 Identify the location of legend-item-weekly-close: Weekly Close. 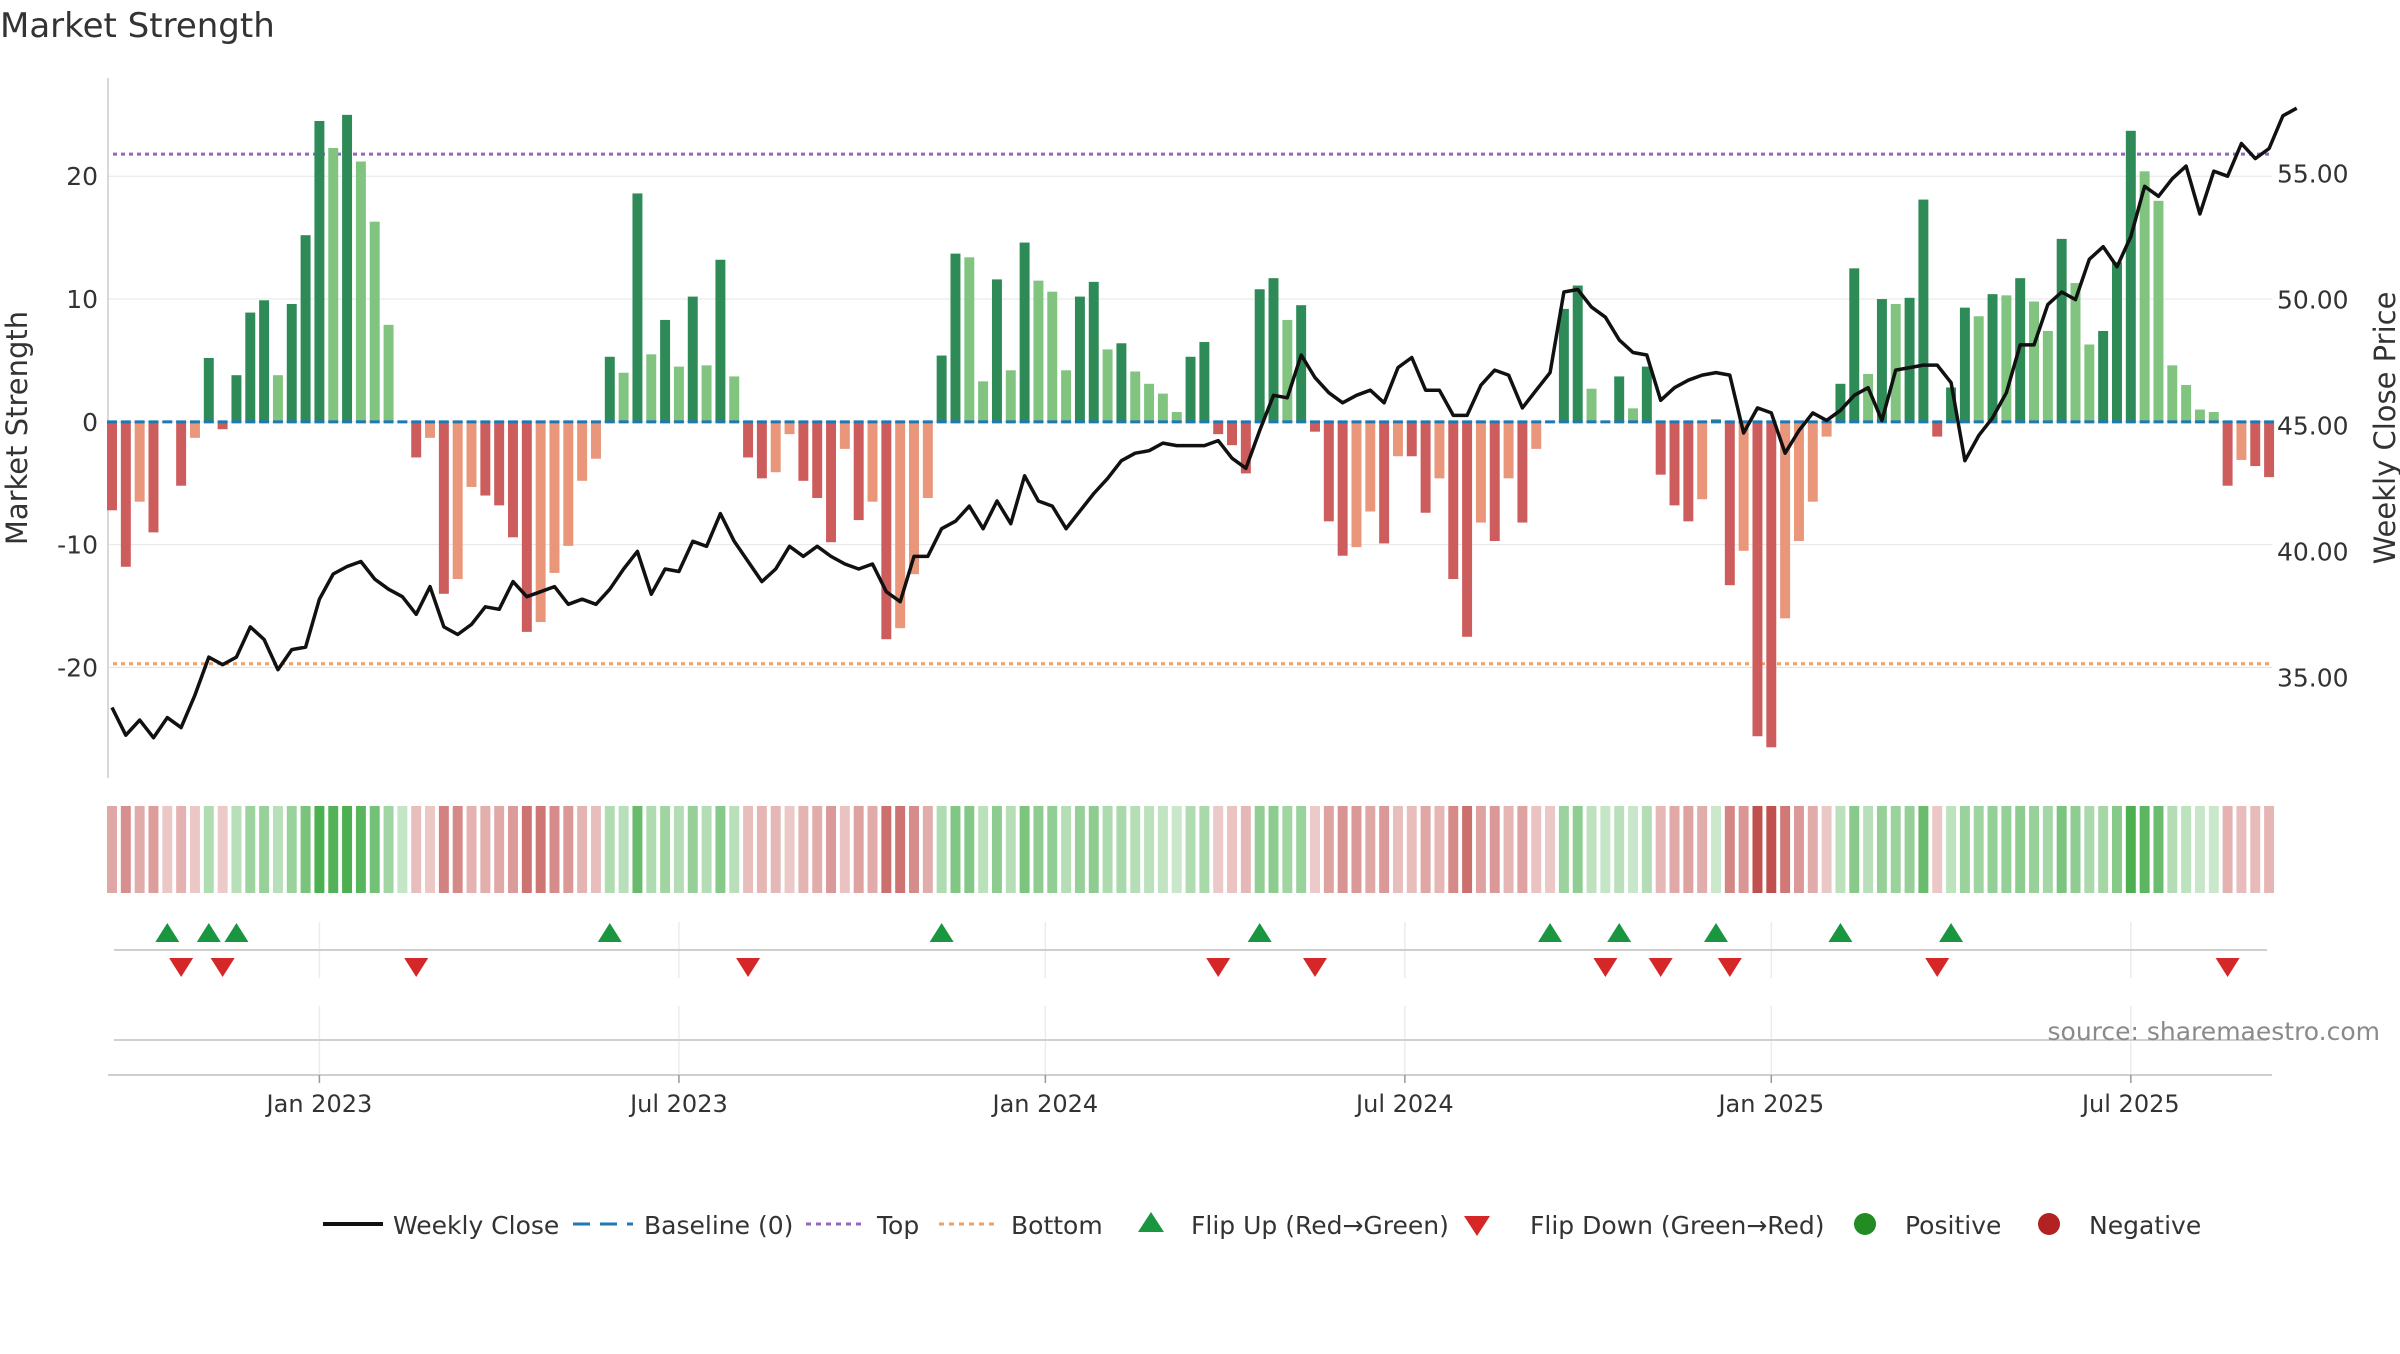
(441, 1225).